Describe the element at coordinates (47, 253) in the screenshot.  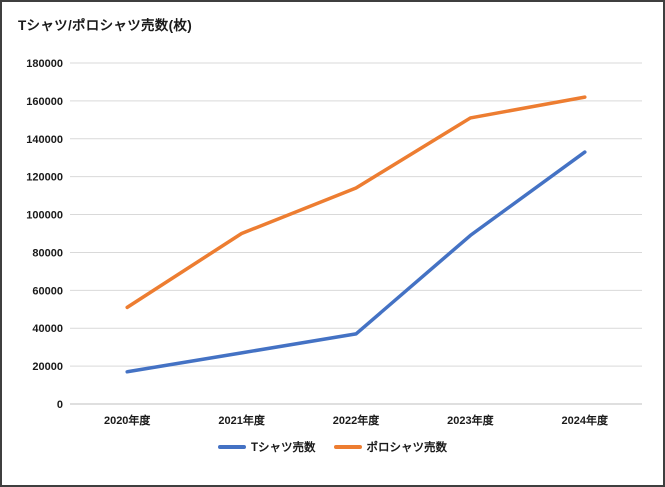
I see `y-axis-tick-label: 80000` at that location.